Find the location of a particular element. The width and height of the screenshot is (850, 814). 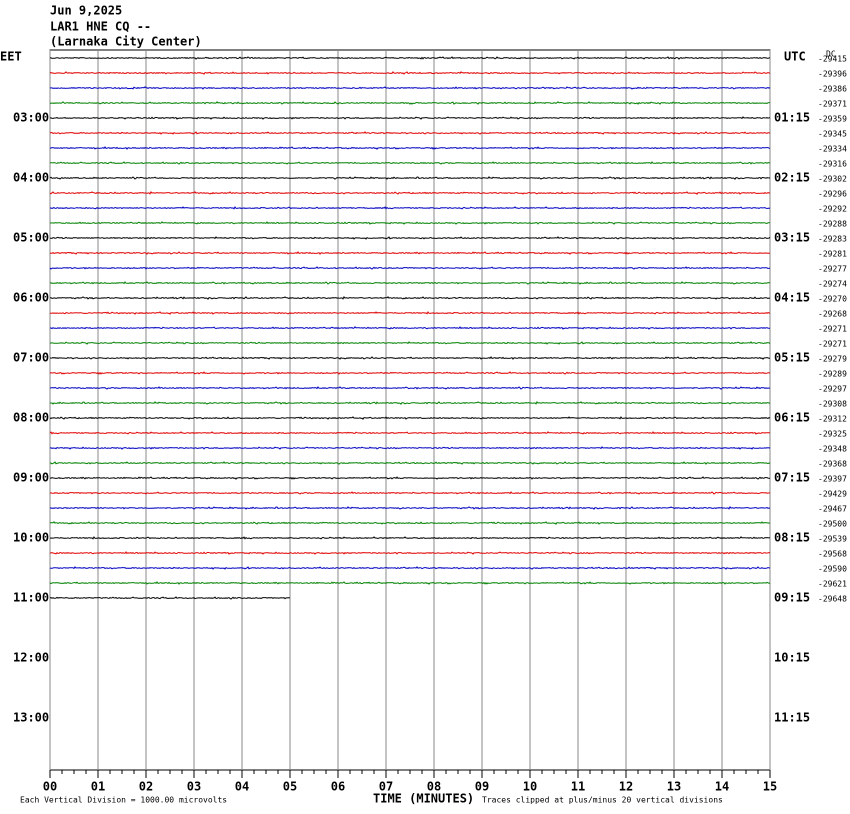

trace-offset: -29397 is located at coordinates (832, 479).